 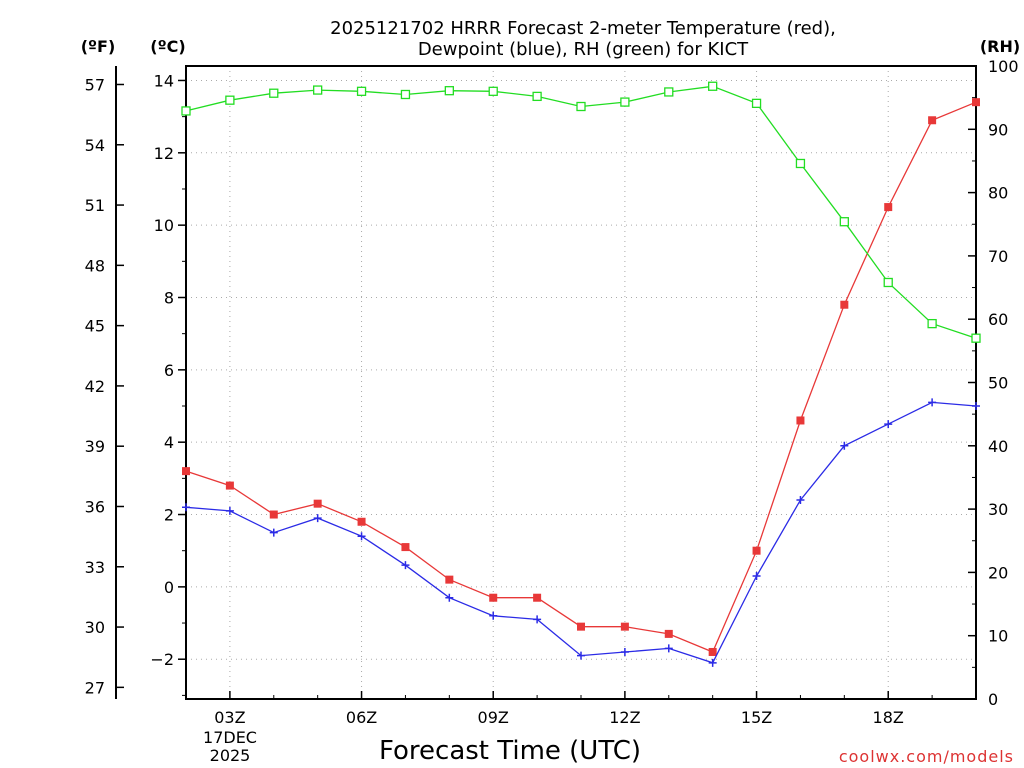 What do you see at coordinates (95, 506) in the screenshot?
I see `fahrenheit-tick-label: 36` at bounding box center [95, 506].